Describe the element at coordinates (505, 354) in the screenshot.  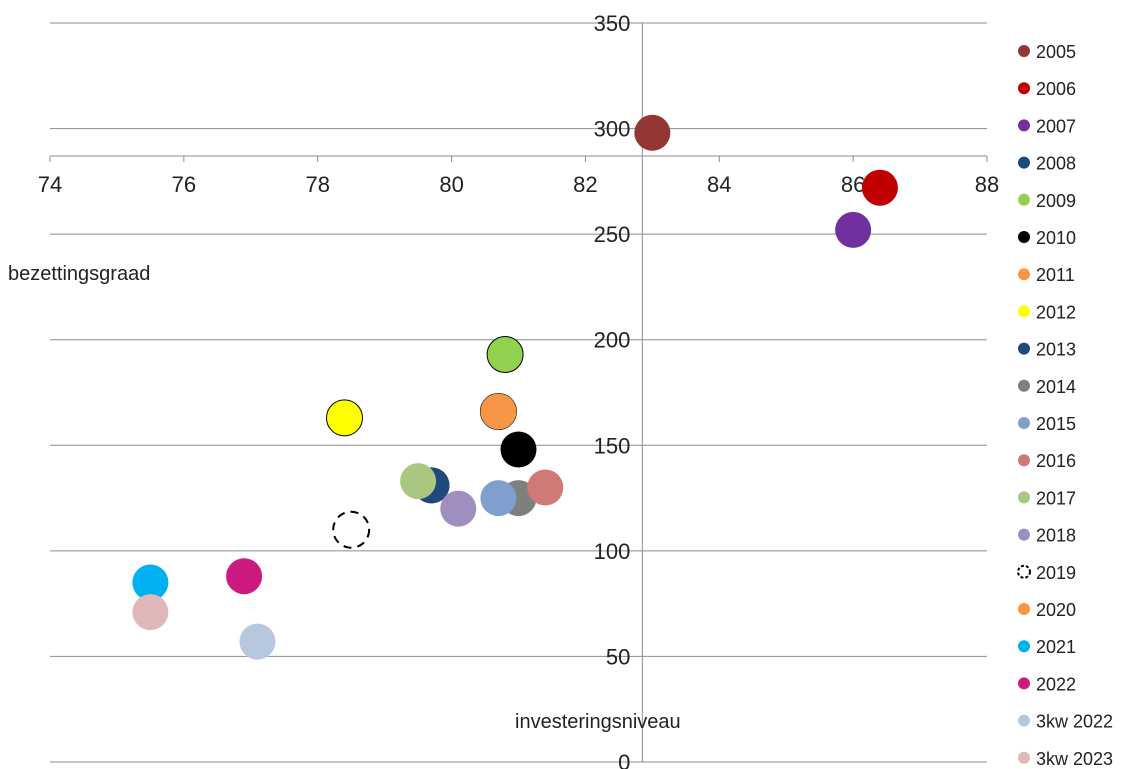
I see `point-2009` at that location.